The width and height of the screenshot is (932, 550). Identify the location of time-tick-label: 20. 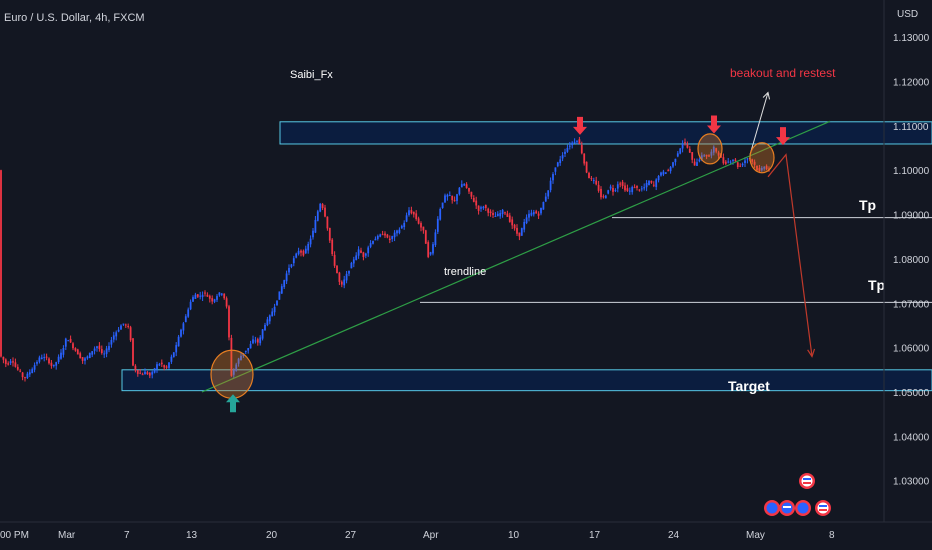
(272, 535).